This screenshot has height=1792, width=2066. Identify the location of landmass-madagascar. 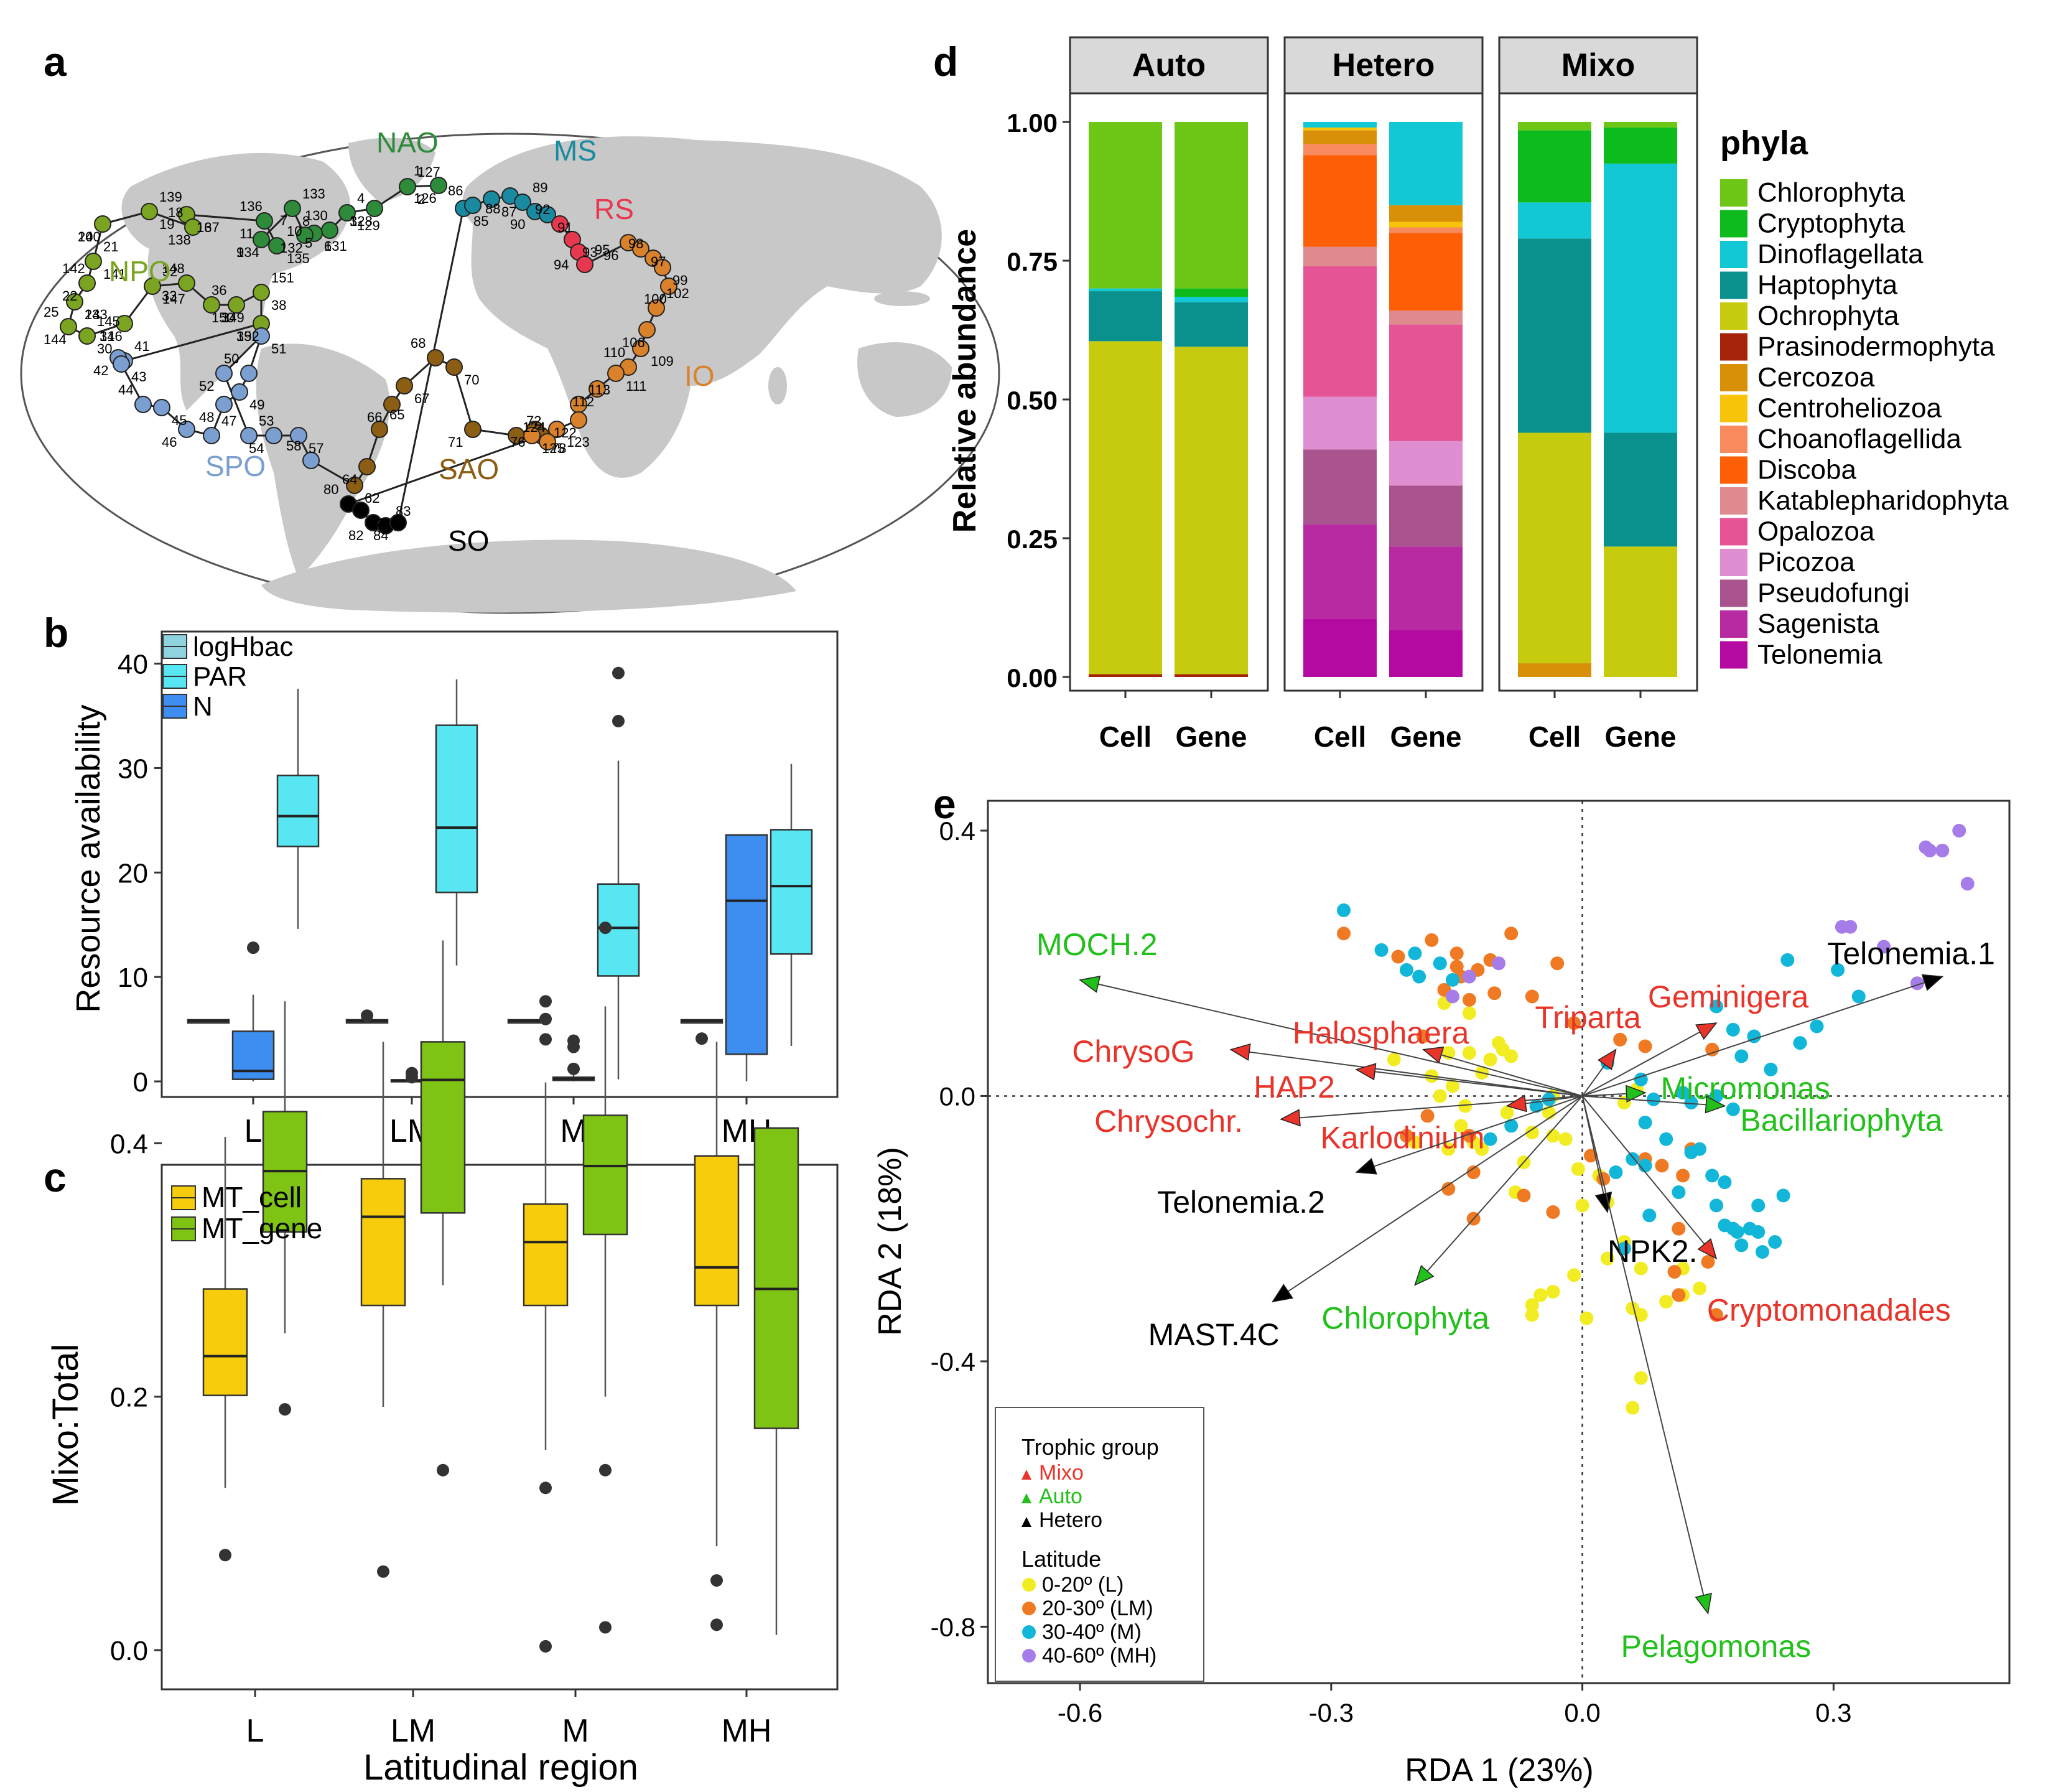
(777, 385).